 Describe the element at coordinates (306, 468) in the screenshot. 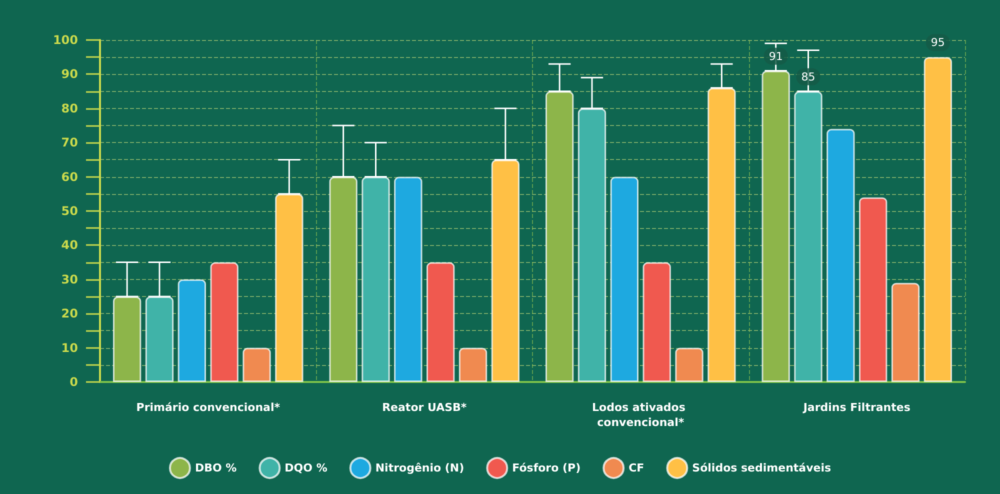

I see `legend-label: DQO %` at that location.